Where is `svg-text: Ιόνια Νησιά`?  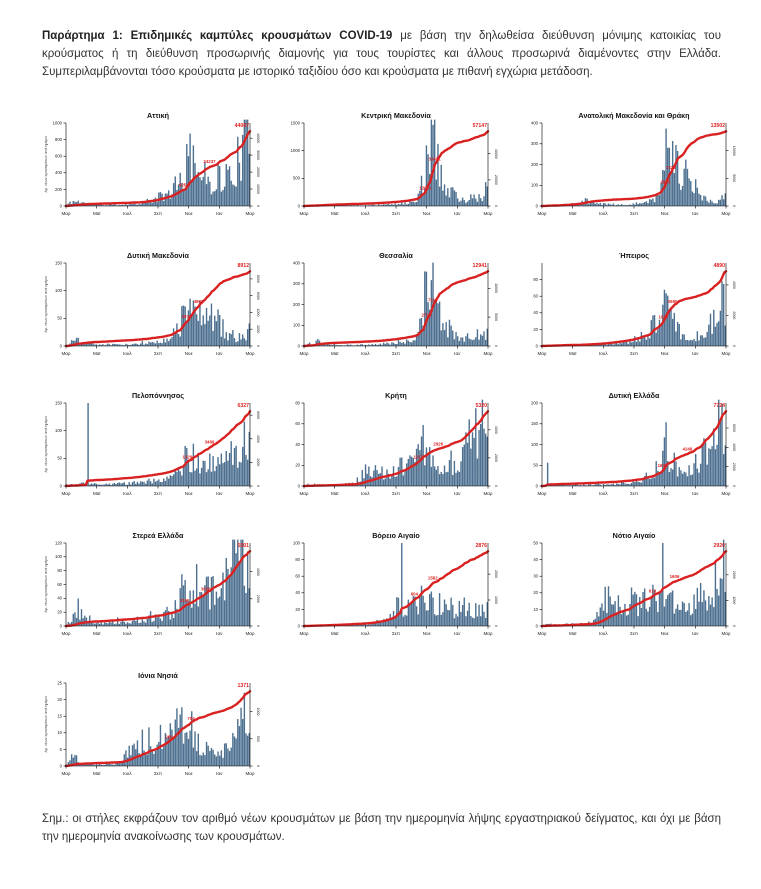 svg-text: Ιόνια Νησιά is located at coordinates (158, 675).